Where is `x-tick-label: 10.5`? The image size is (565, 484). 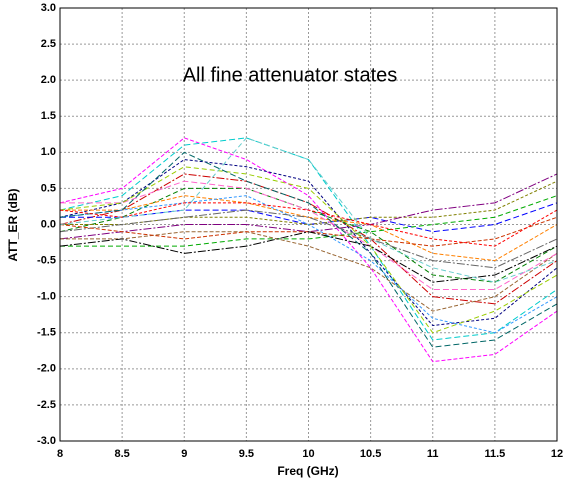
x-tick-label: 10.5 is located at coordinates (370, 454).